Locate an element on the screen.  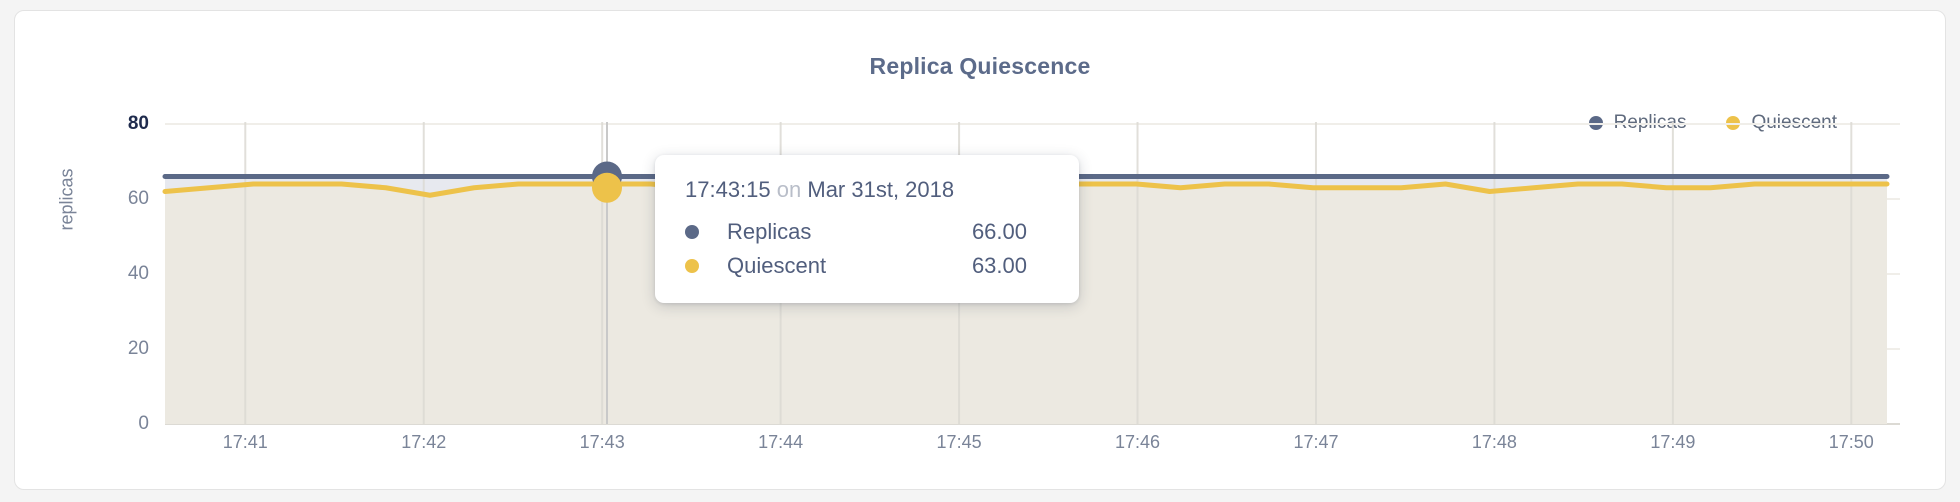
tooltip-header: 17:43:15 on Mar 31st, 2018 is located at coordinates (867, 190).